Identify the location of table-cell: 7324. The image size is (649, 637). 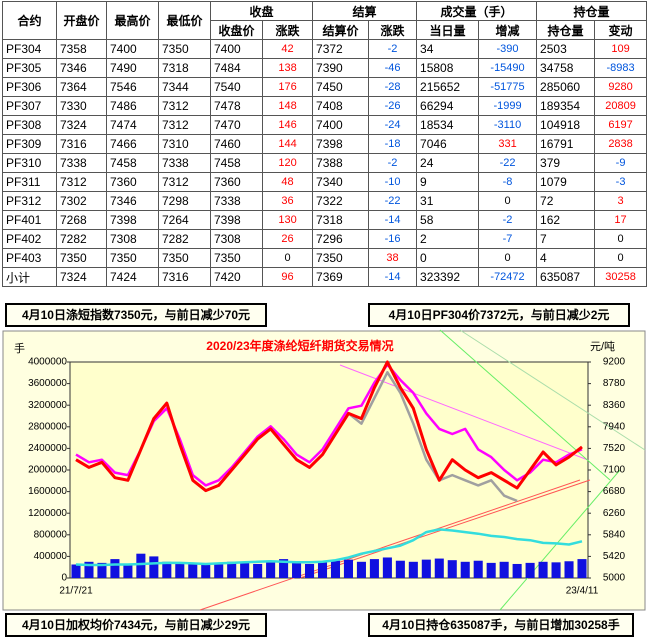
(81, 277).